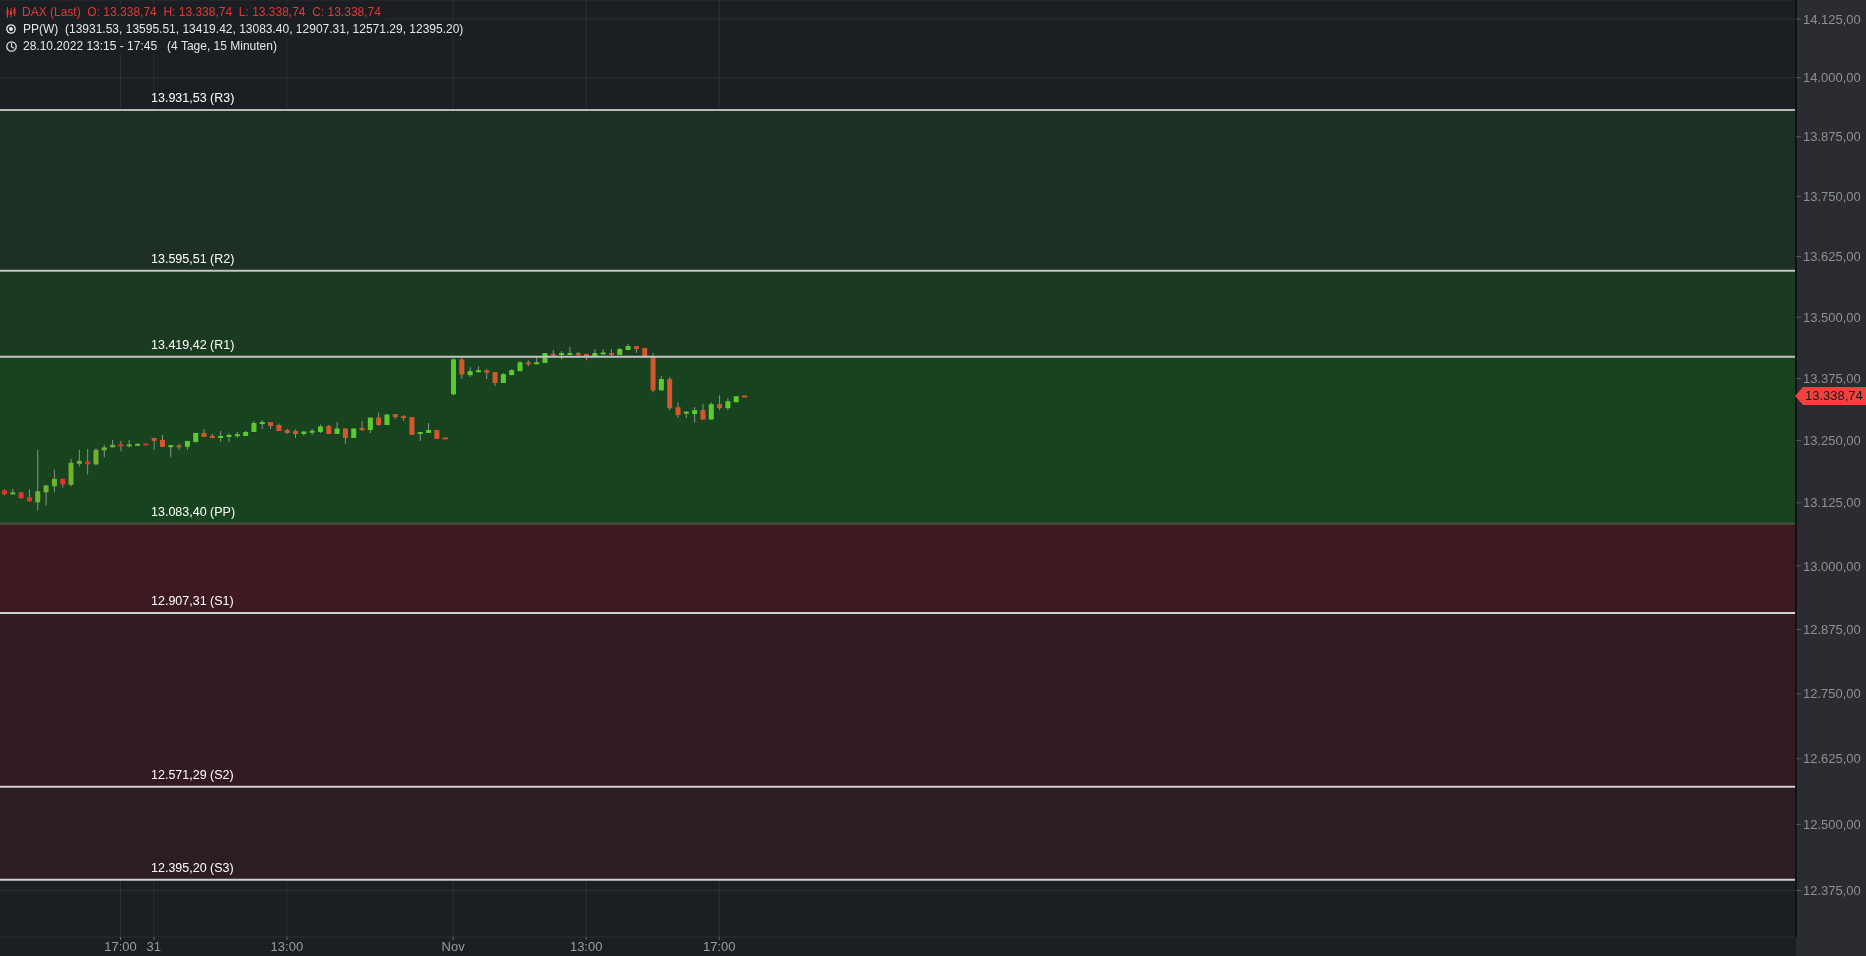  What do you see at coordinates (193, 97) in the screenshot?
I see `ref-line-label: 13.931,53 (R3)` at bounding box center [193, 97].